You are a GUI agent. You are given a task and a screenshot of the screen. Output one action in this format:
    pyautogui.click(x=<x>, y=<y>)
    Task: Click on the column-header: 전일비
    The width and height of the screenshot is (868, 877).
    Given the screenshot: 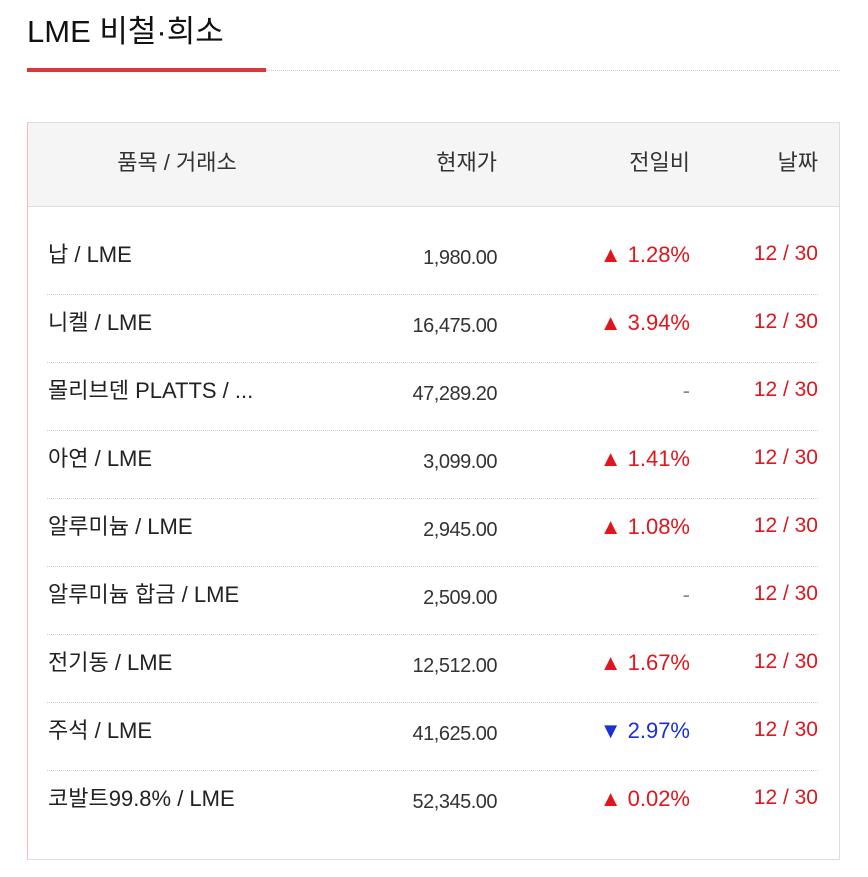 What is the action you would take?
    pyautogui.click(x=659, y=162)
    